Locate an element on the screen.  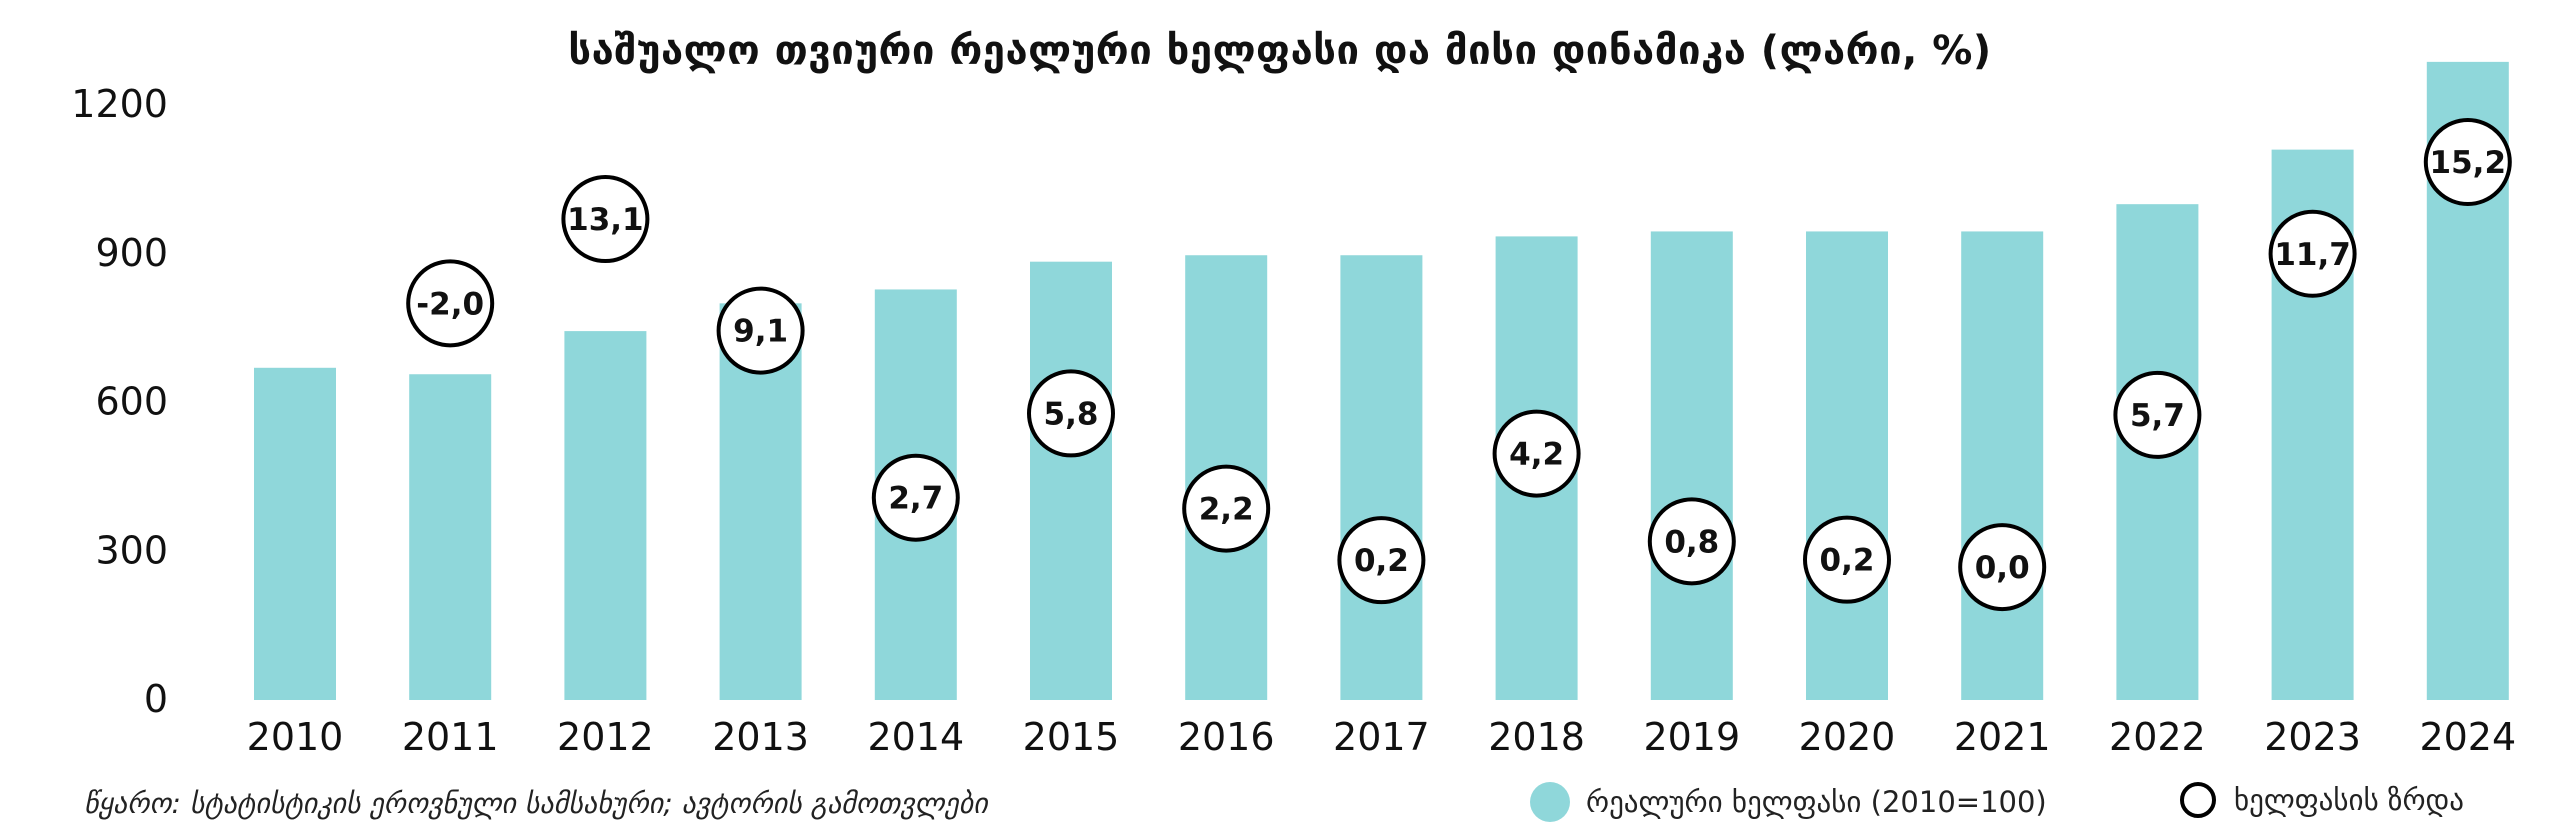
growth-marker-2012 is located at coordinates (605, 219).